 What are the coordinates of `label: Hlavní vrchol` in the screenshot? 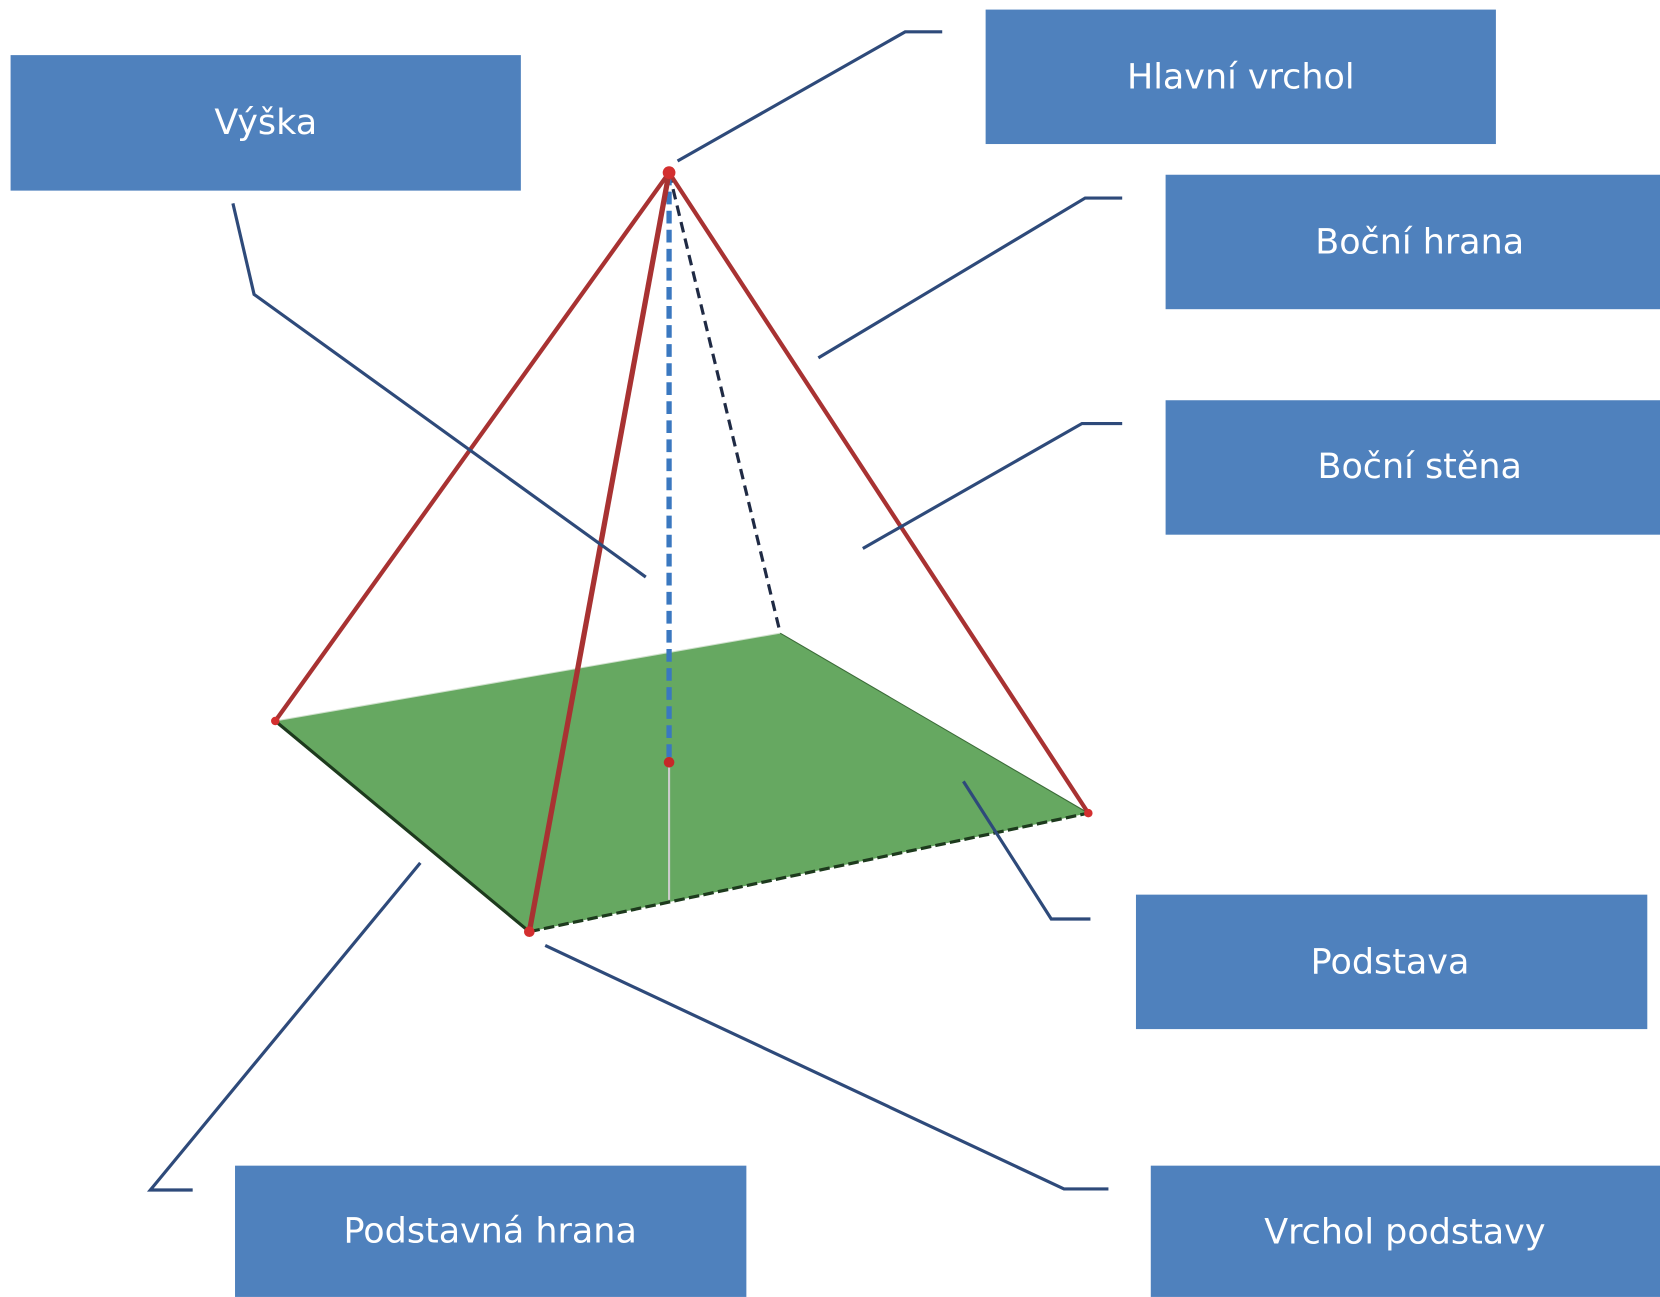 It's located at (1241, 77).